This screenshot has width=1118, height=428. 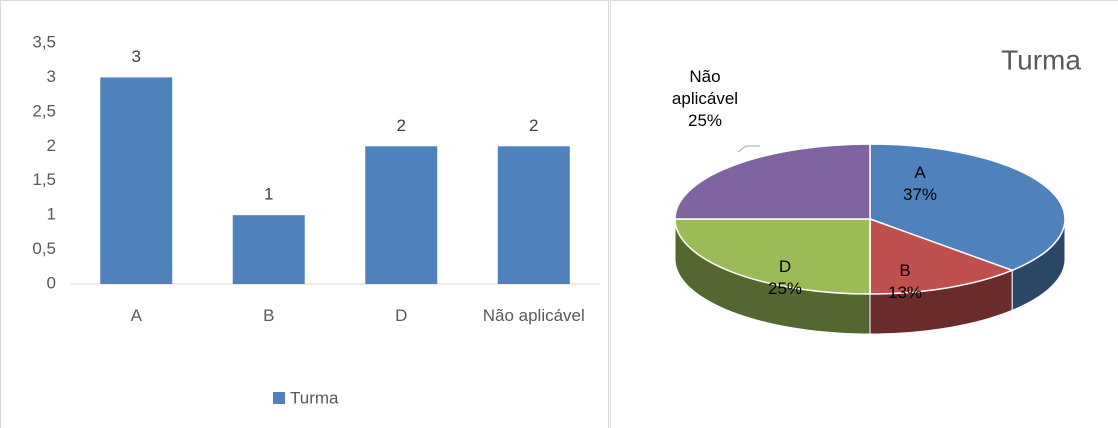 What do you see at coordinates (920, 172) in the screenshot?
I see `slice-category: A` at bounding box center [920, 172].